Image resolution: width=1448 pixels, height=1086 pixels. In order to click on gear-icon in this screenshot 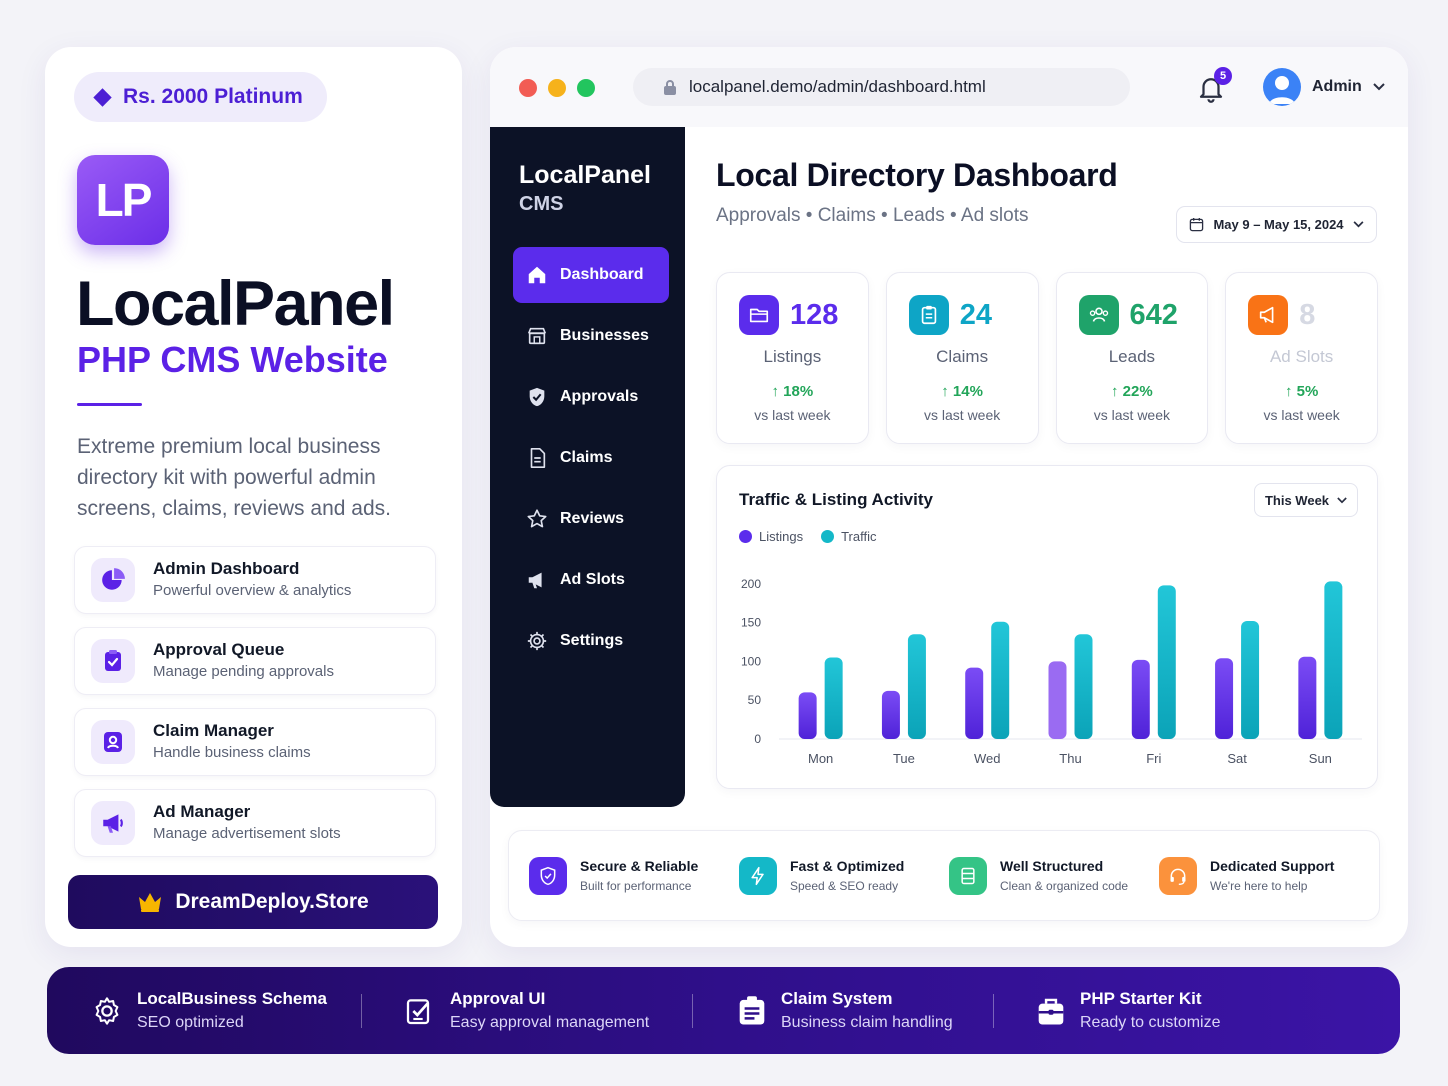, I will do `click(537, 641)`.